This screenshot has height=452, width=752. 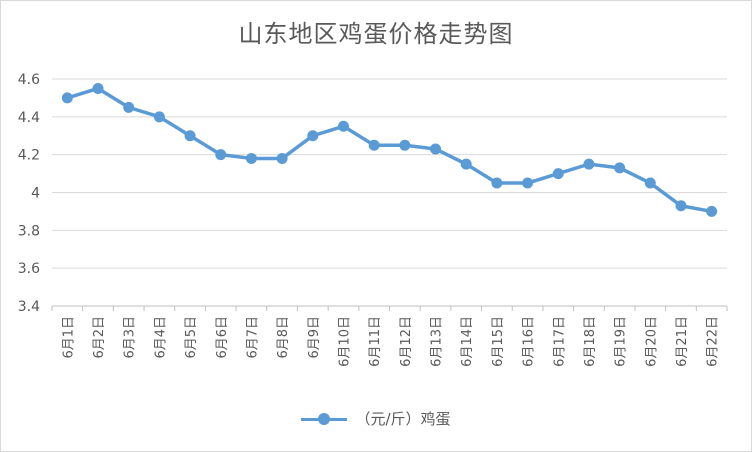 I want to click on x-tick-label: 6月5日, so click(x=191, y=337).